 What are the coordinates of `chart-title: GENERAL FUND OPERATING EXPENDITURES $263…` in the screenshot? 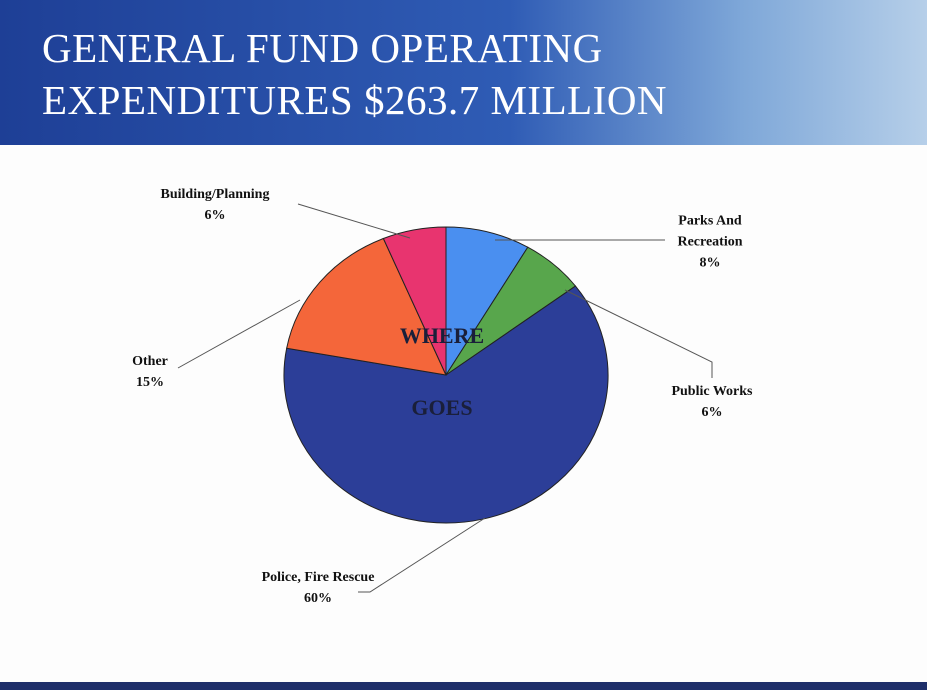 It's located at (355, 74).